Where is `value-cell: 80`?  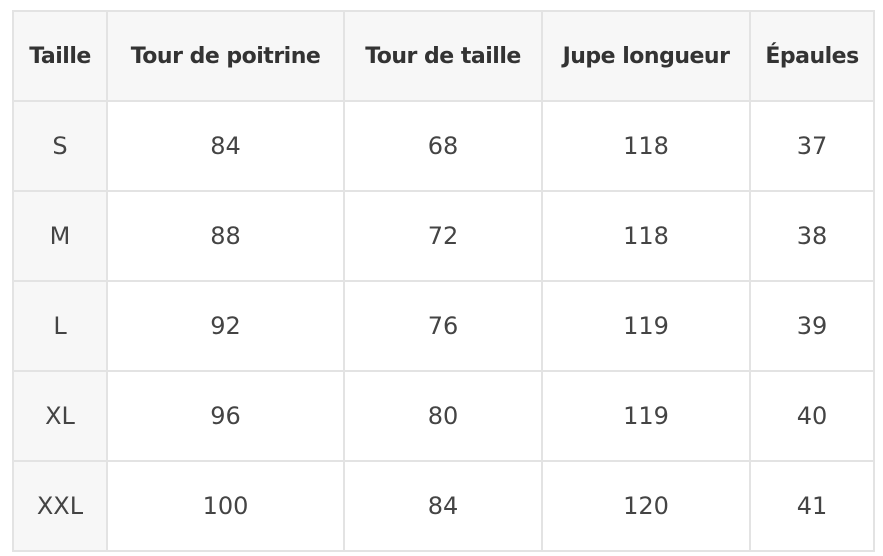 value-cell: 80 is located at coordinates (443, 416).